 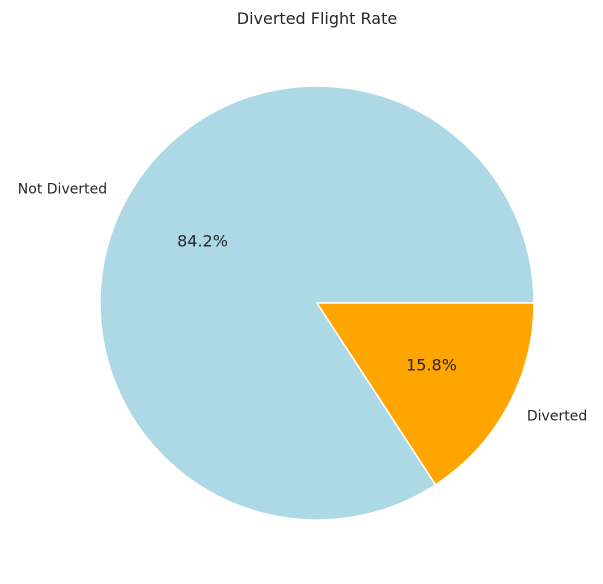 I want to click on pct-label-not-diverted: 84.2%, so click(x=202, y=240).